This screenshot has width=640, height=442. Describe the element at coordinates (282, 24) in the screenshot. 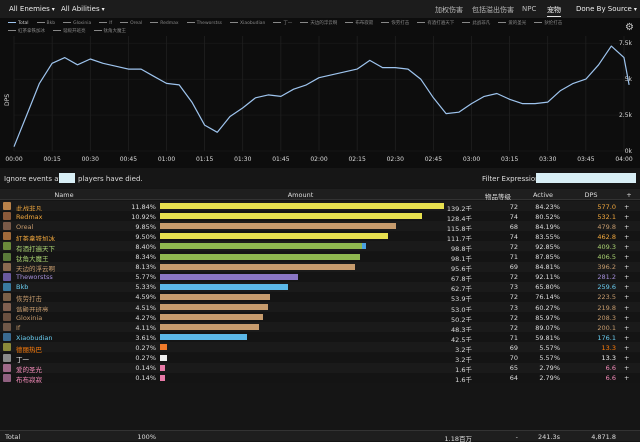

I see `legend-item: 丁一` at that location.